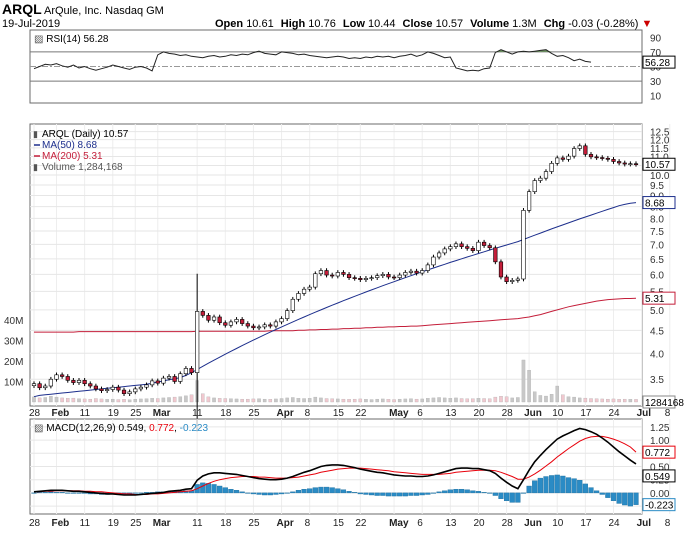 This screenshot has width=686, height=538. I want to click on ma200-last-label-box, so click(659, 298).